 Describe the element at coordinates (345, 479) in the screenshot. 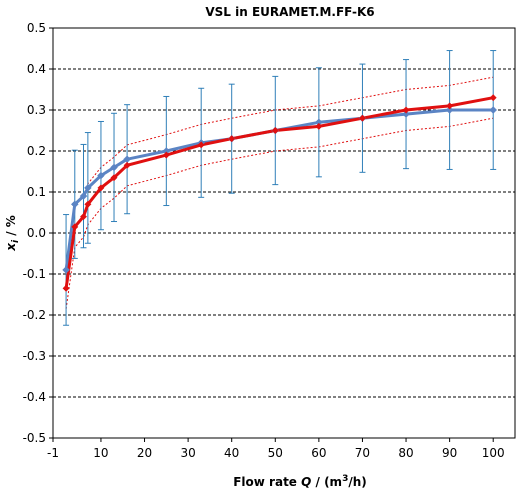

I see `x-axis-title-superscript: 3` at that location.